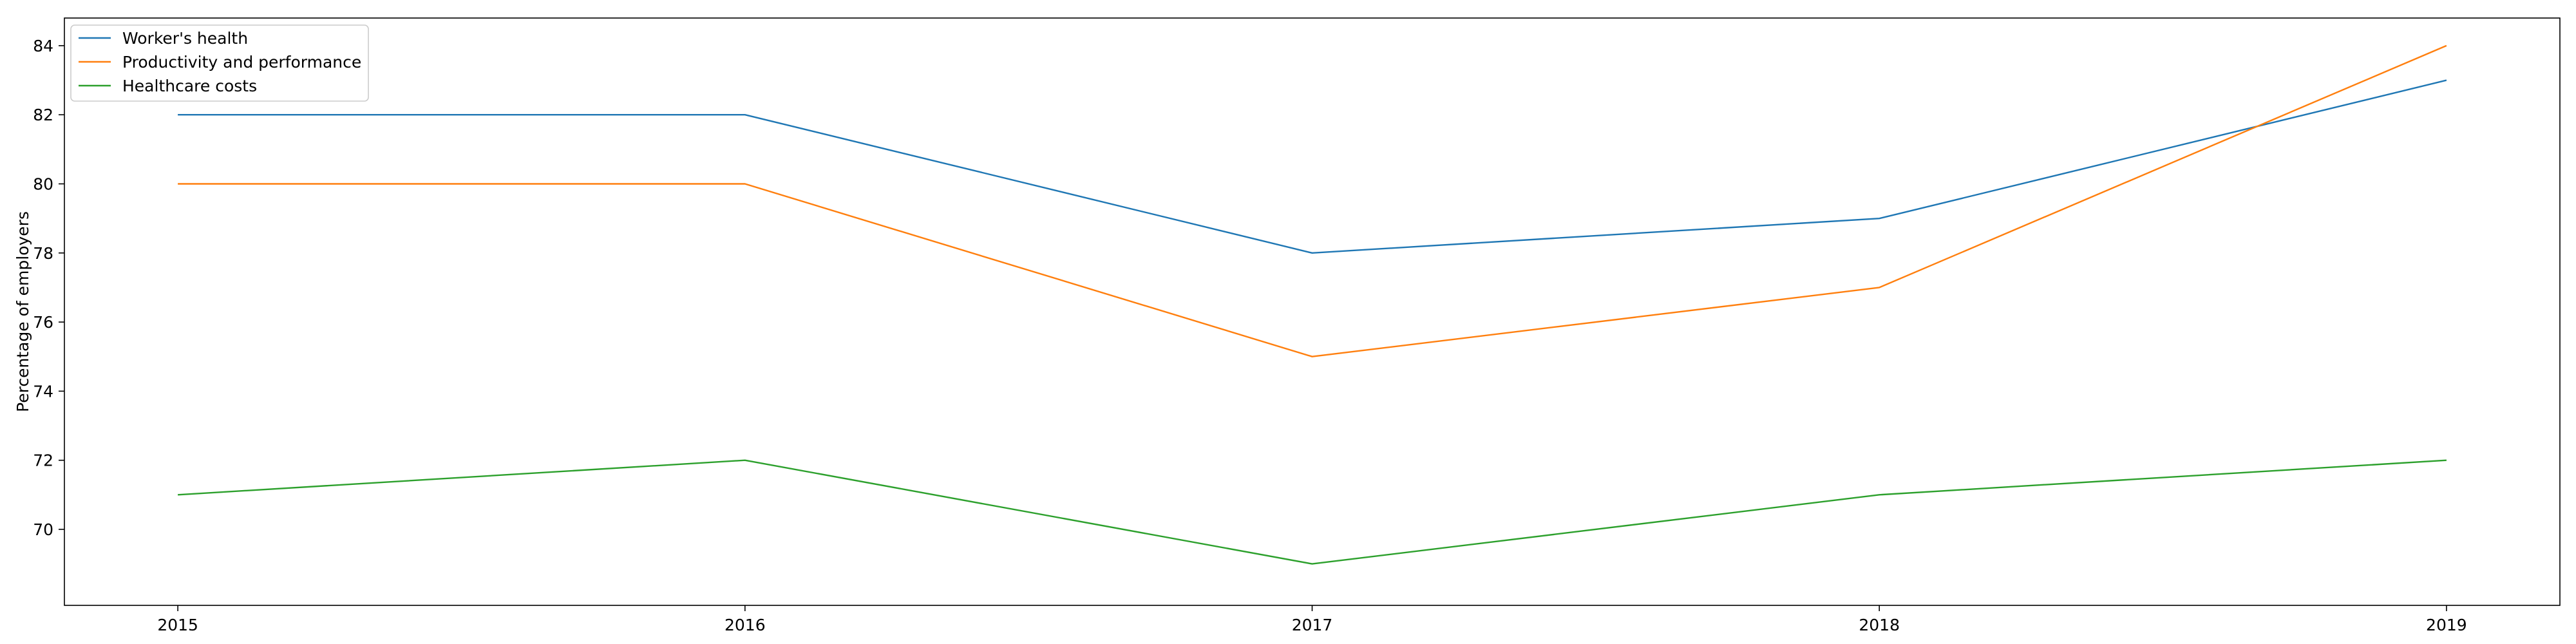 The width and height of the screenshot is (2576, 644). What do you see at coordinates (43, 461) in the screenshot?
I see `y-tick-label: 72` at bounding box center [43, 461].